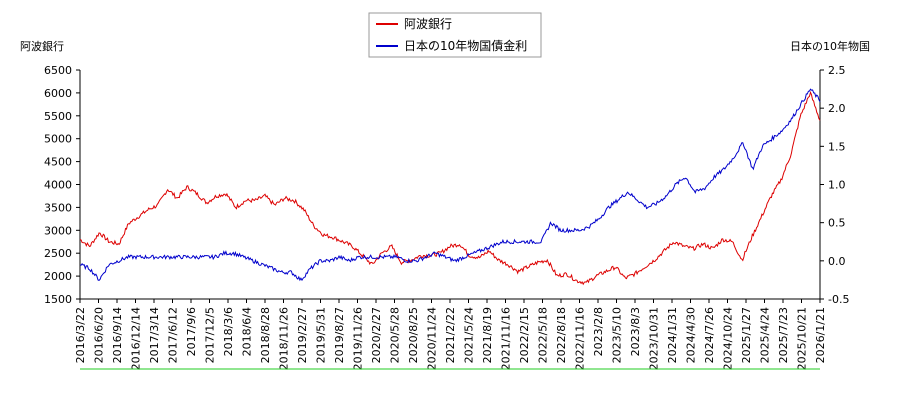  I want to click on x-tick-label: 2023/10/31, so click(654, 338).